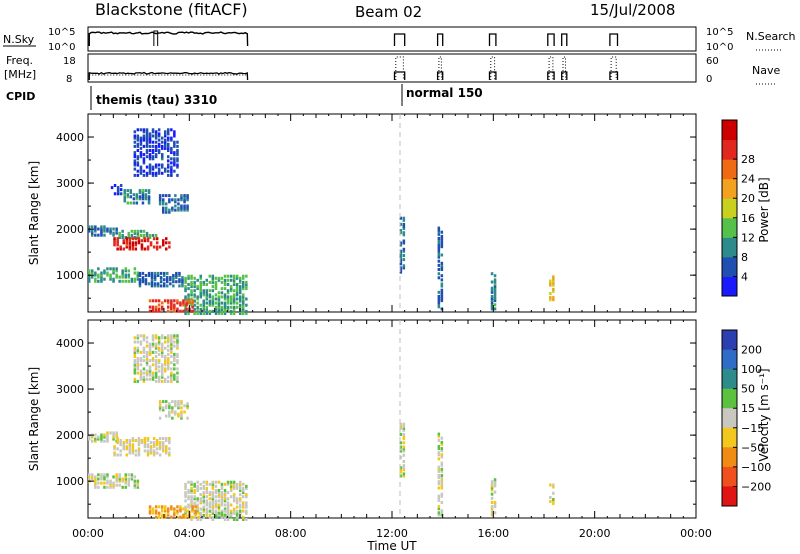  What do you see at coordinates (353, 68) in the screenshot?
I see `freq-trace` at bounding box center [353, 68].